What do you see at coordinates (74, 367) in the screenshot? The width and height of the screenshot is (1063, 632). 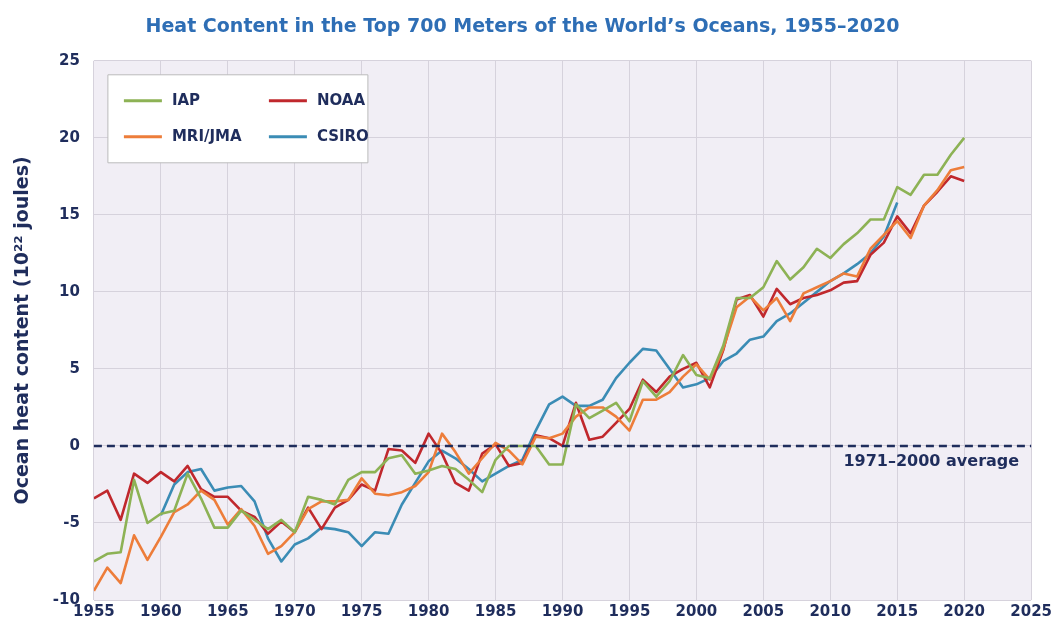 I see `y-tick-label: 5` at bounding box center [74, 367].